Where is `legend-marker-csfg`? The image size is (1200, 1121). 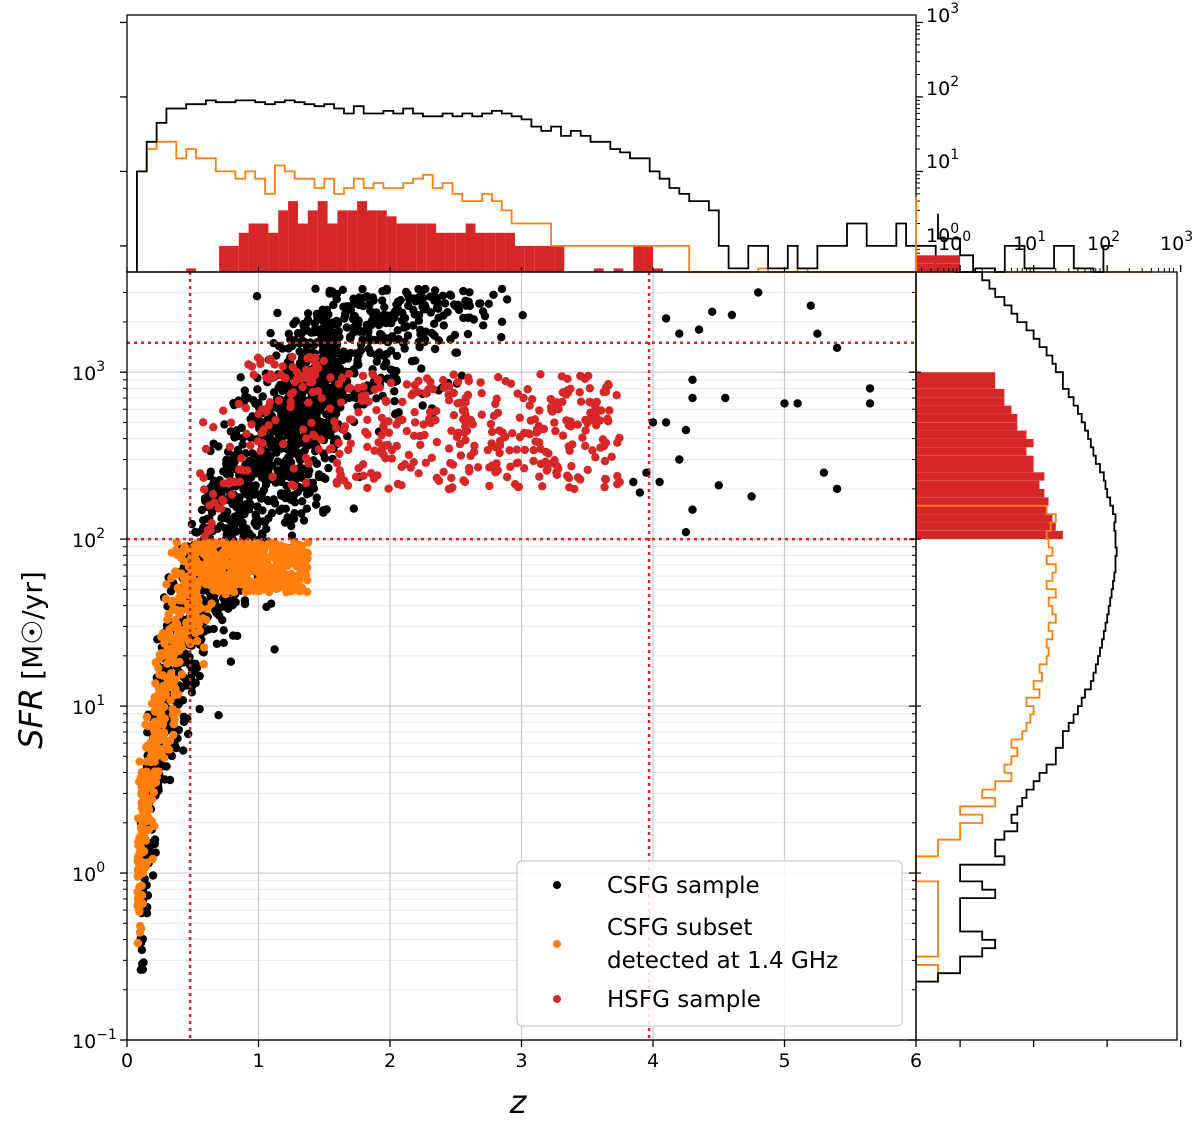
legend-marker-csfg is located at coordinates (557, 885).